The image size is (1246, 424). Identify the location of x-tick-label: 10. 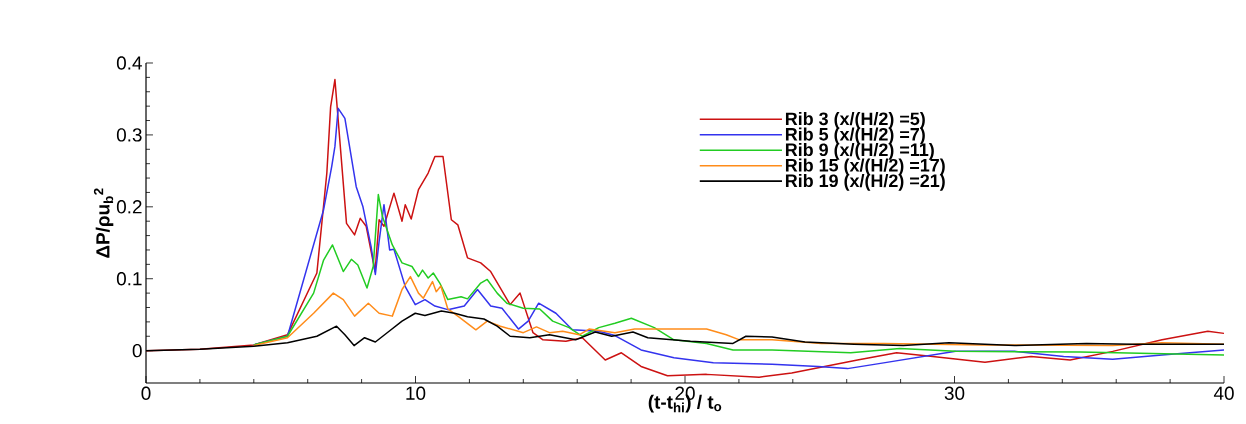
(416, 393).